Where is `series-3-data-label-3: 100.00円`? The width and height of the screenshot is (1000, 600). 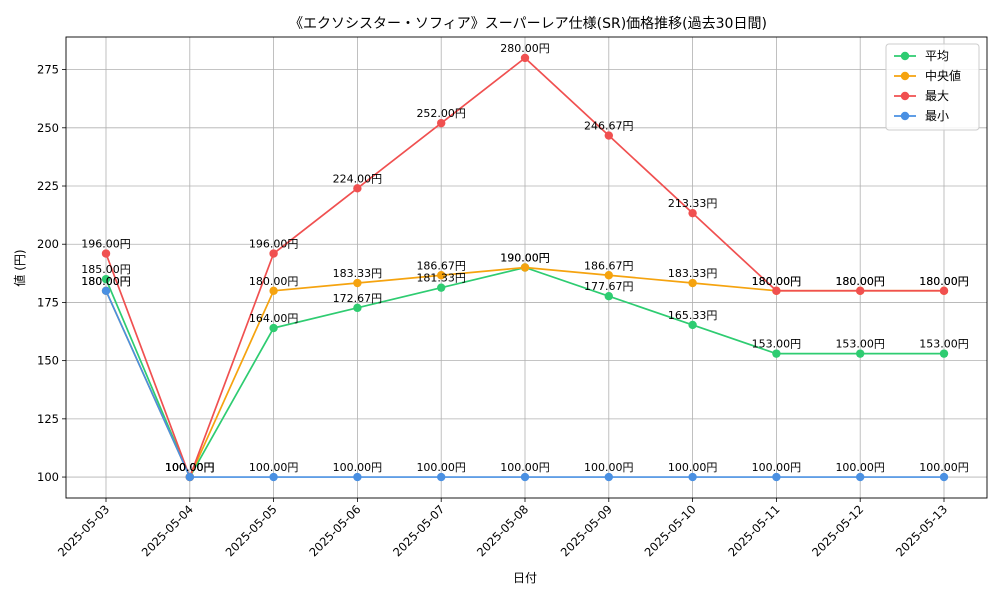 series-3-data-label-3: 100.00円 is located at coordinates (358, 467).